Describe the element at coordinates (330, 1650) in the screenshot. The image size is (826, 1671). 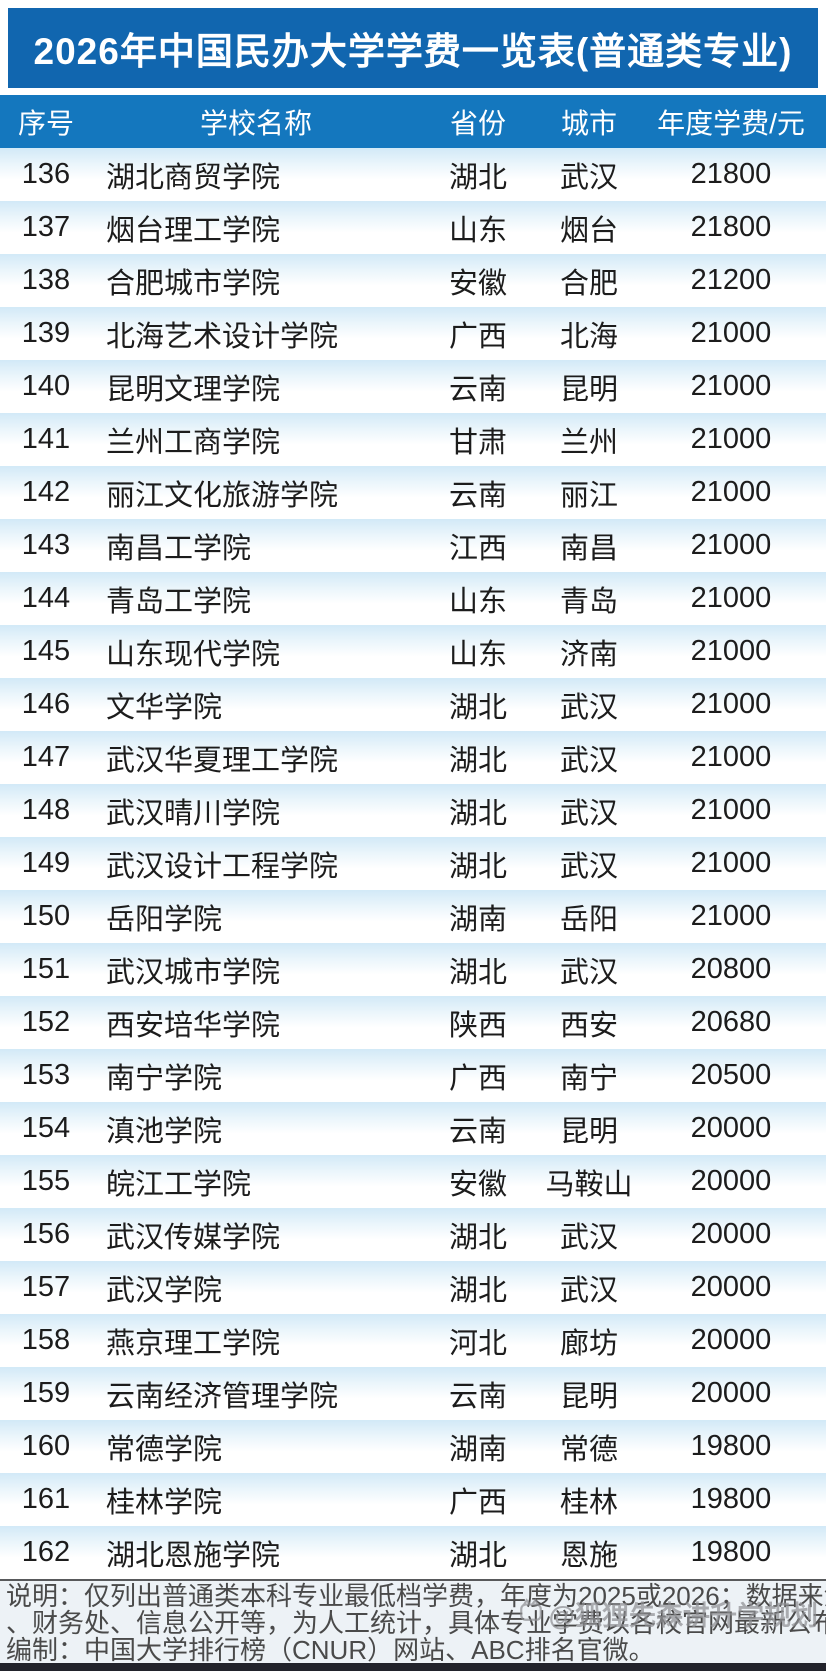
I see `footer-line-3: 编制：中国大学排行榜（CNUR）网站、ABC排名官微。` at that location.